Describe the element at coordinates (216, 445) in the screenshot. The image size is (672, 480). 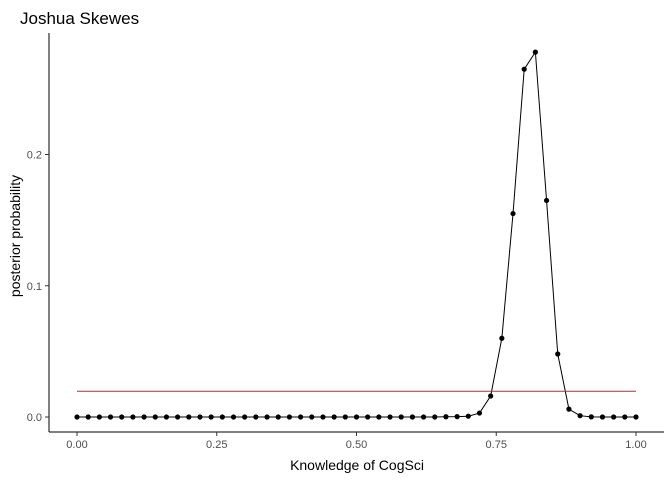
I see `x-tick-label: 0.25` at that location.